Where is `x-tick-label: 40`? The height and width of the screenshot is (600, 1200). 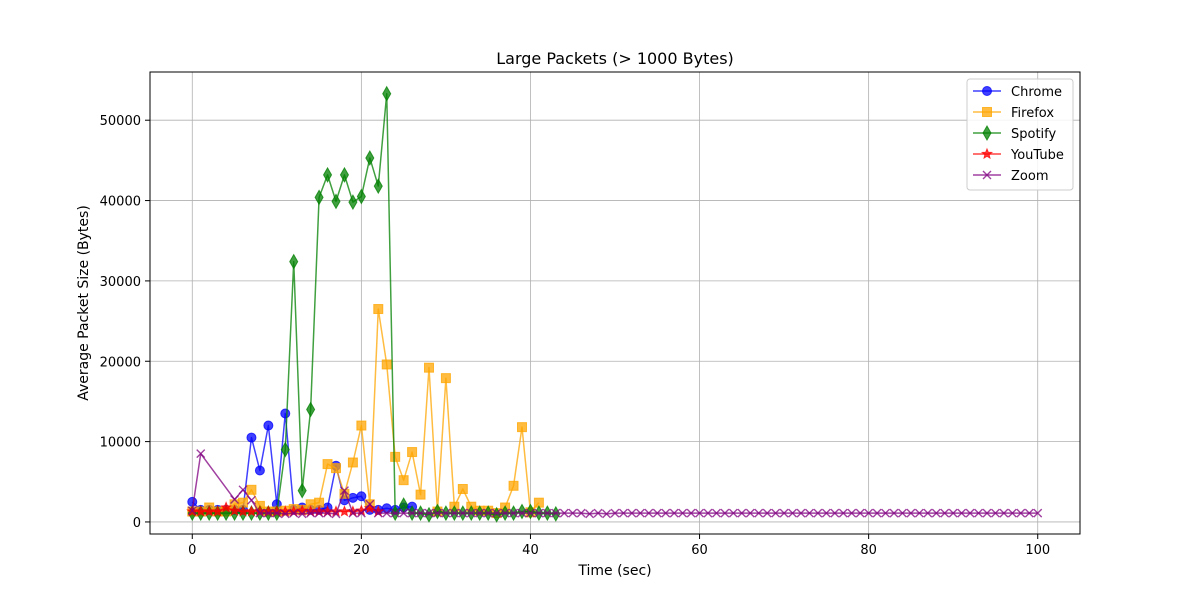 x-tick-label: 40 is located at coordinates (530, 550).